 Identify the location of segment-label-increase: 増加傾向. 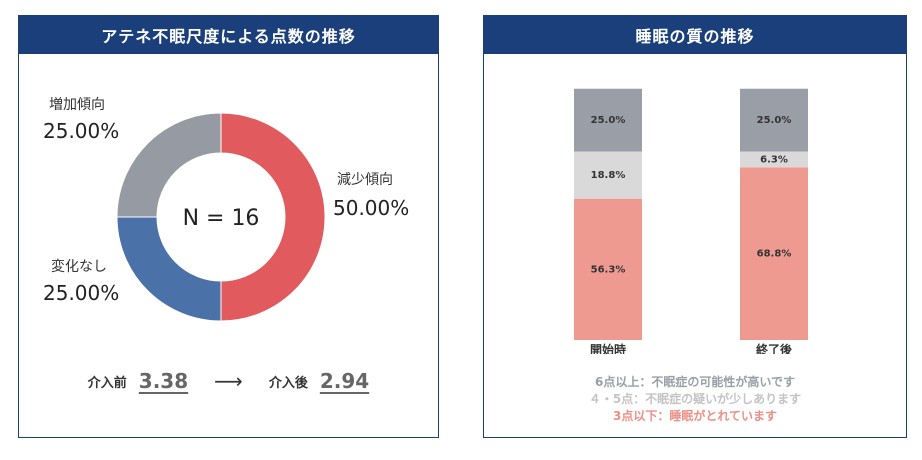
(77, 105).